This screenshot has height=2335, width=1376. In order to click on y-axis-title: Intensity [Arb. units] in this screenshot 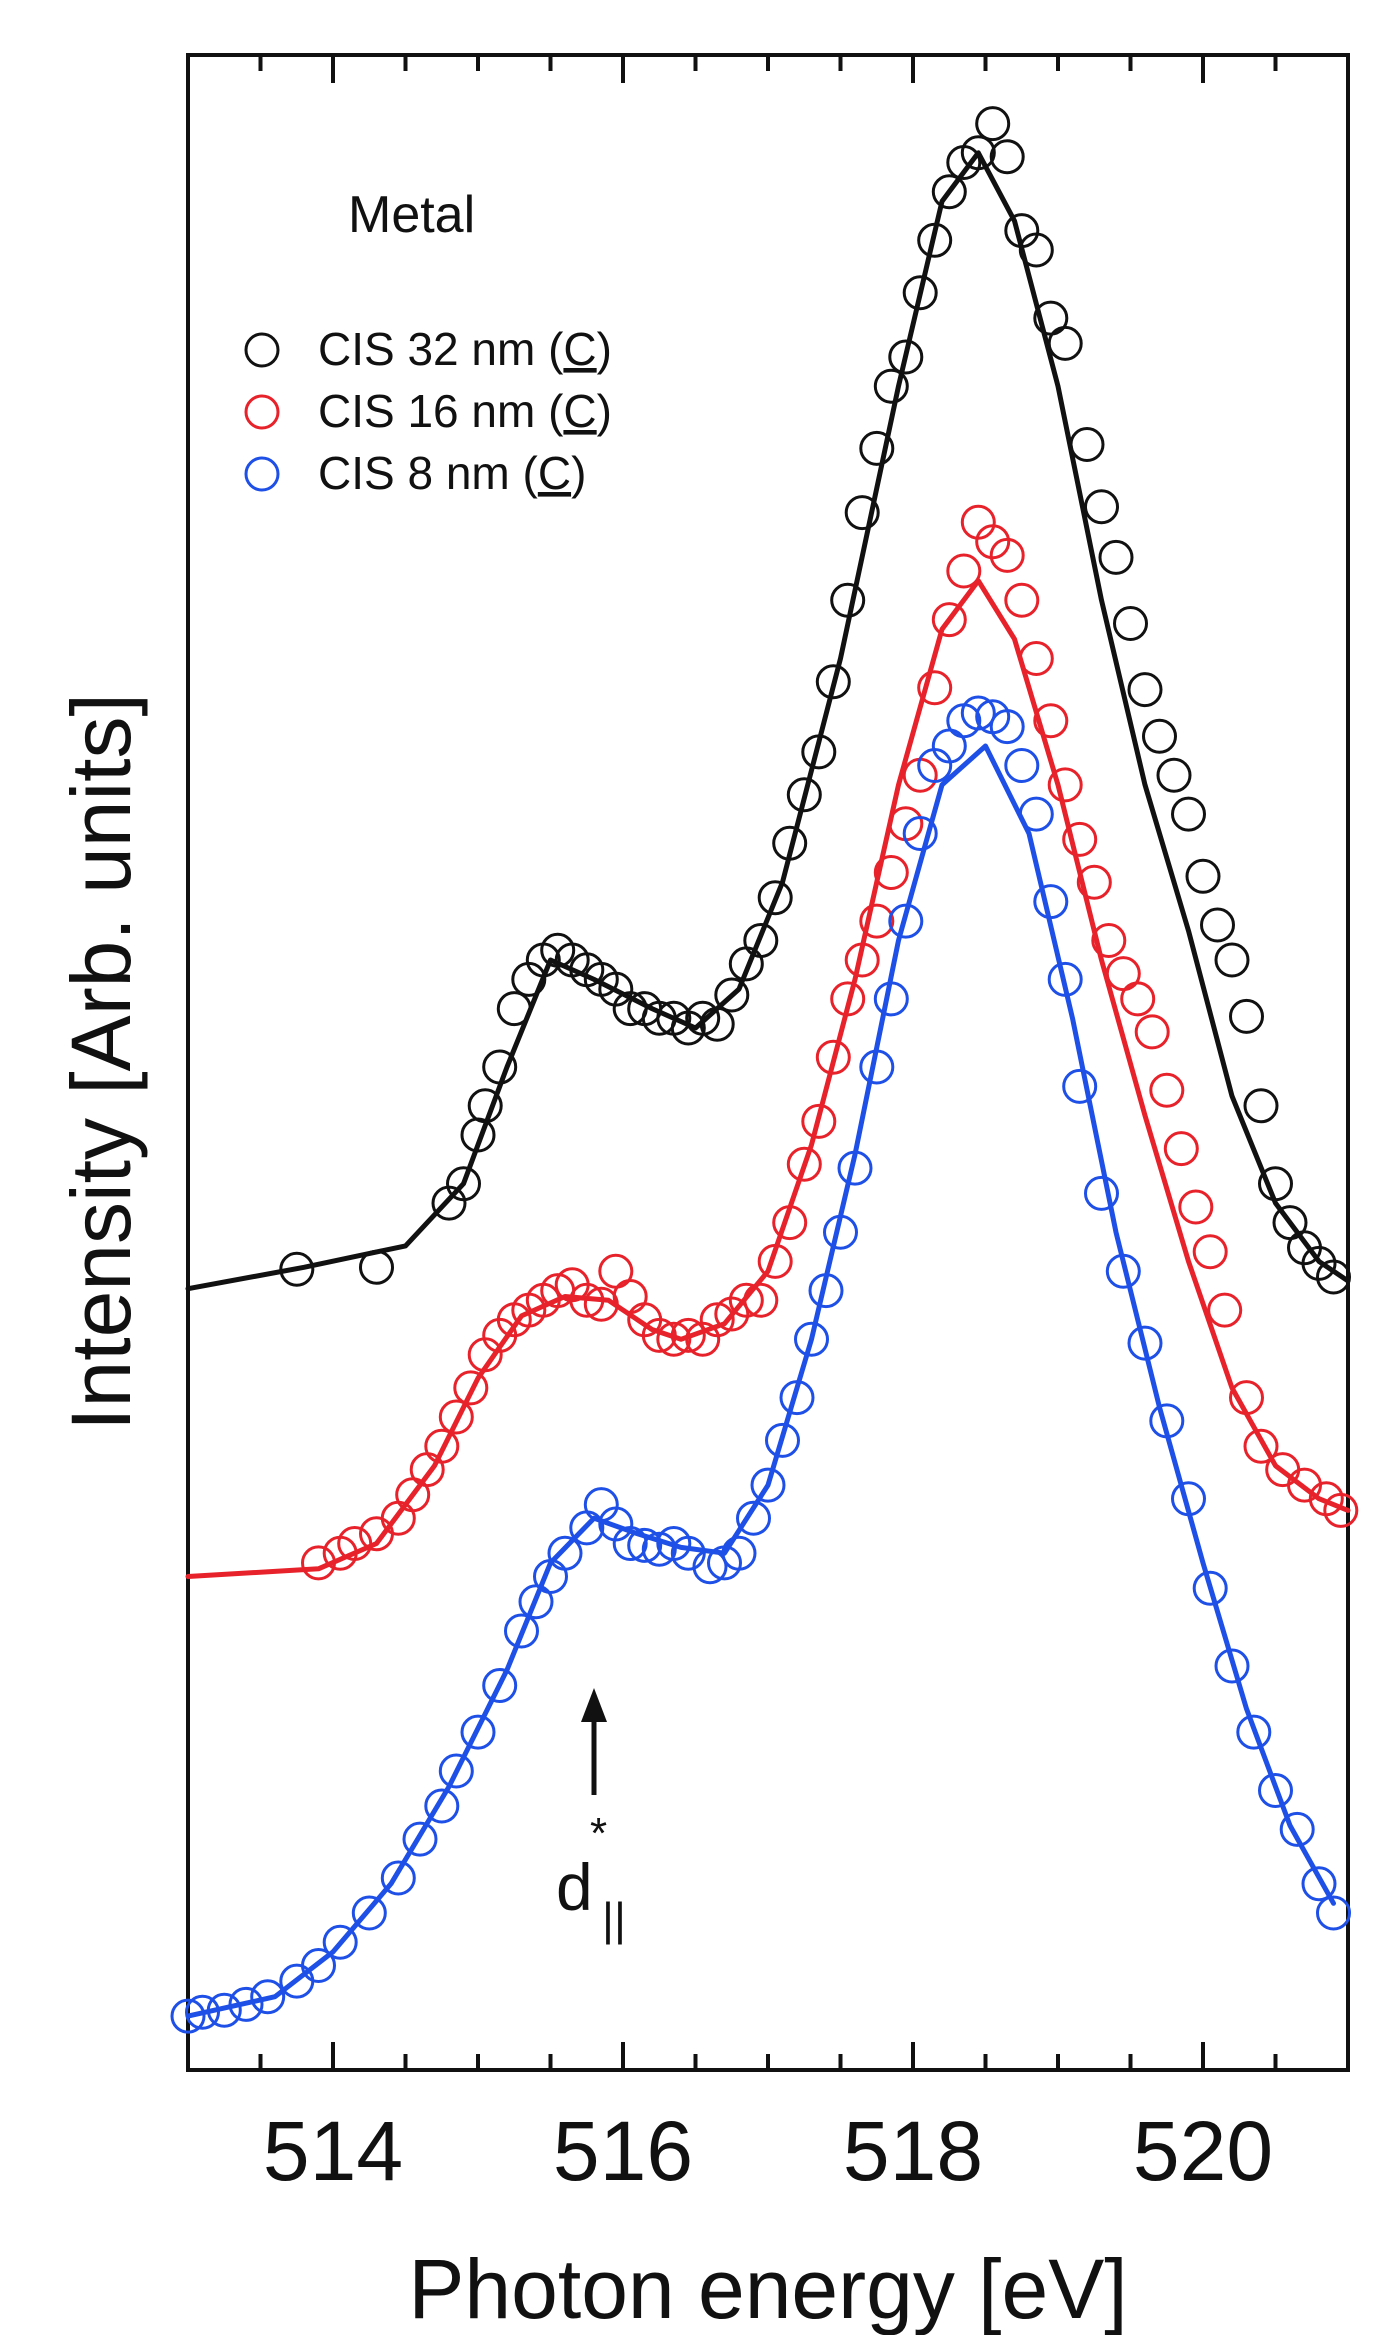, I will do `click(101, 1062)`.